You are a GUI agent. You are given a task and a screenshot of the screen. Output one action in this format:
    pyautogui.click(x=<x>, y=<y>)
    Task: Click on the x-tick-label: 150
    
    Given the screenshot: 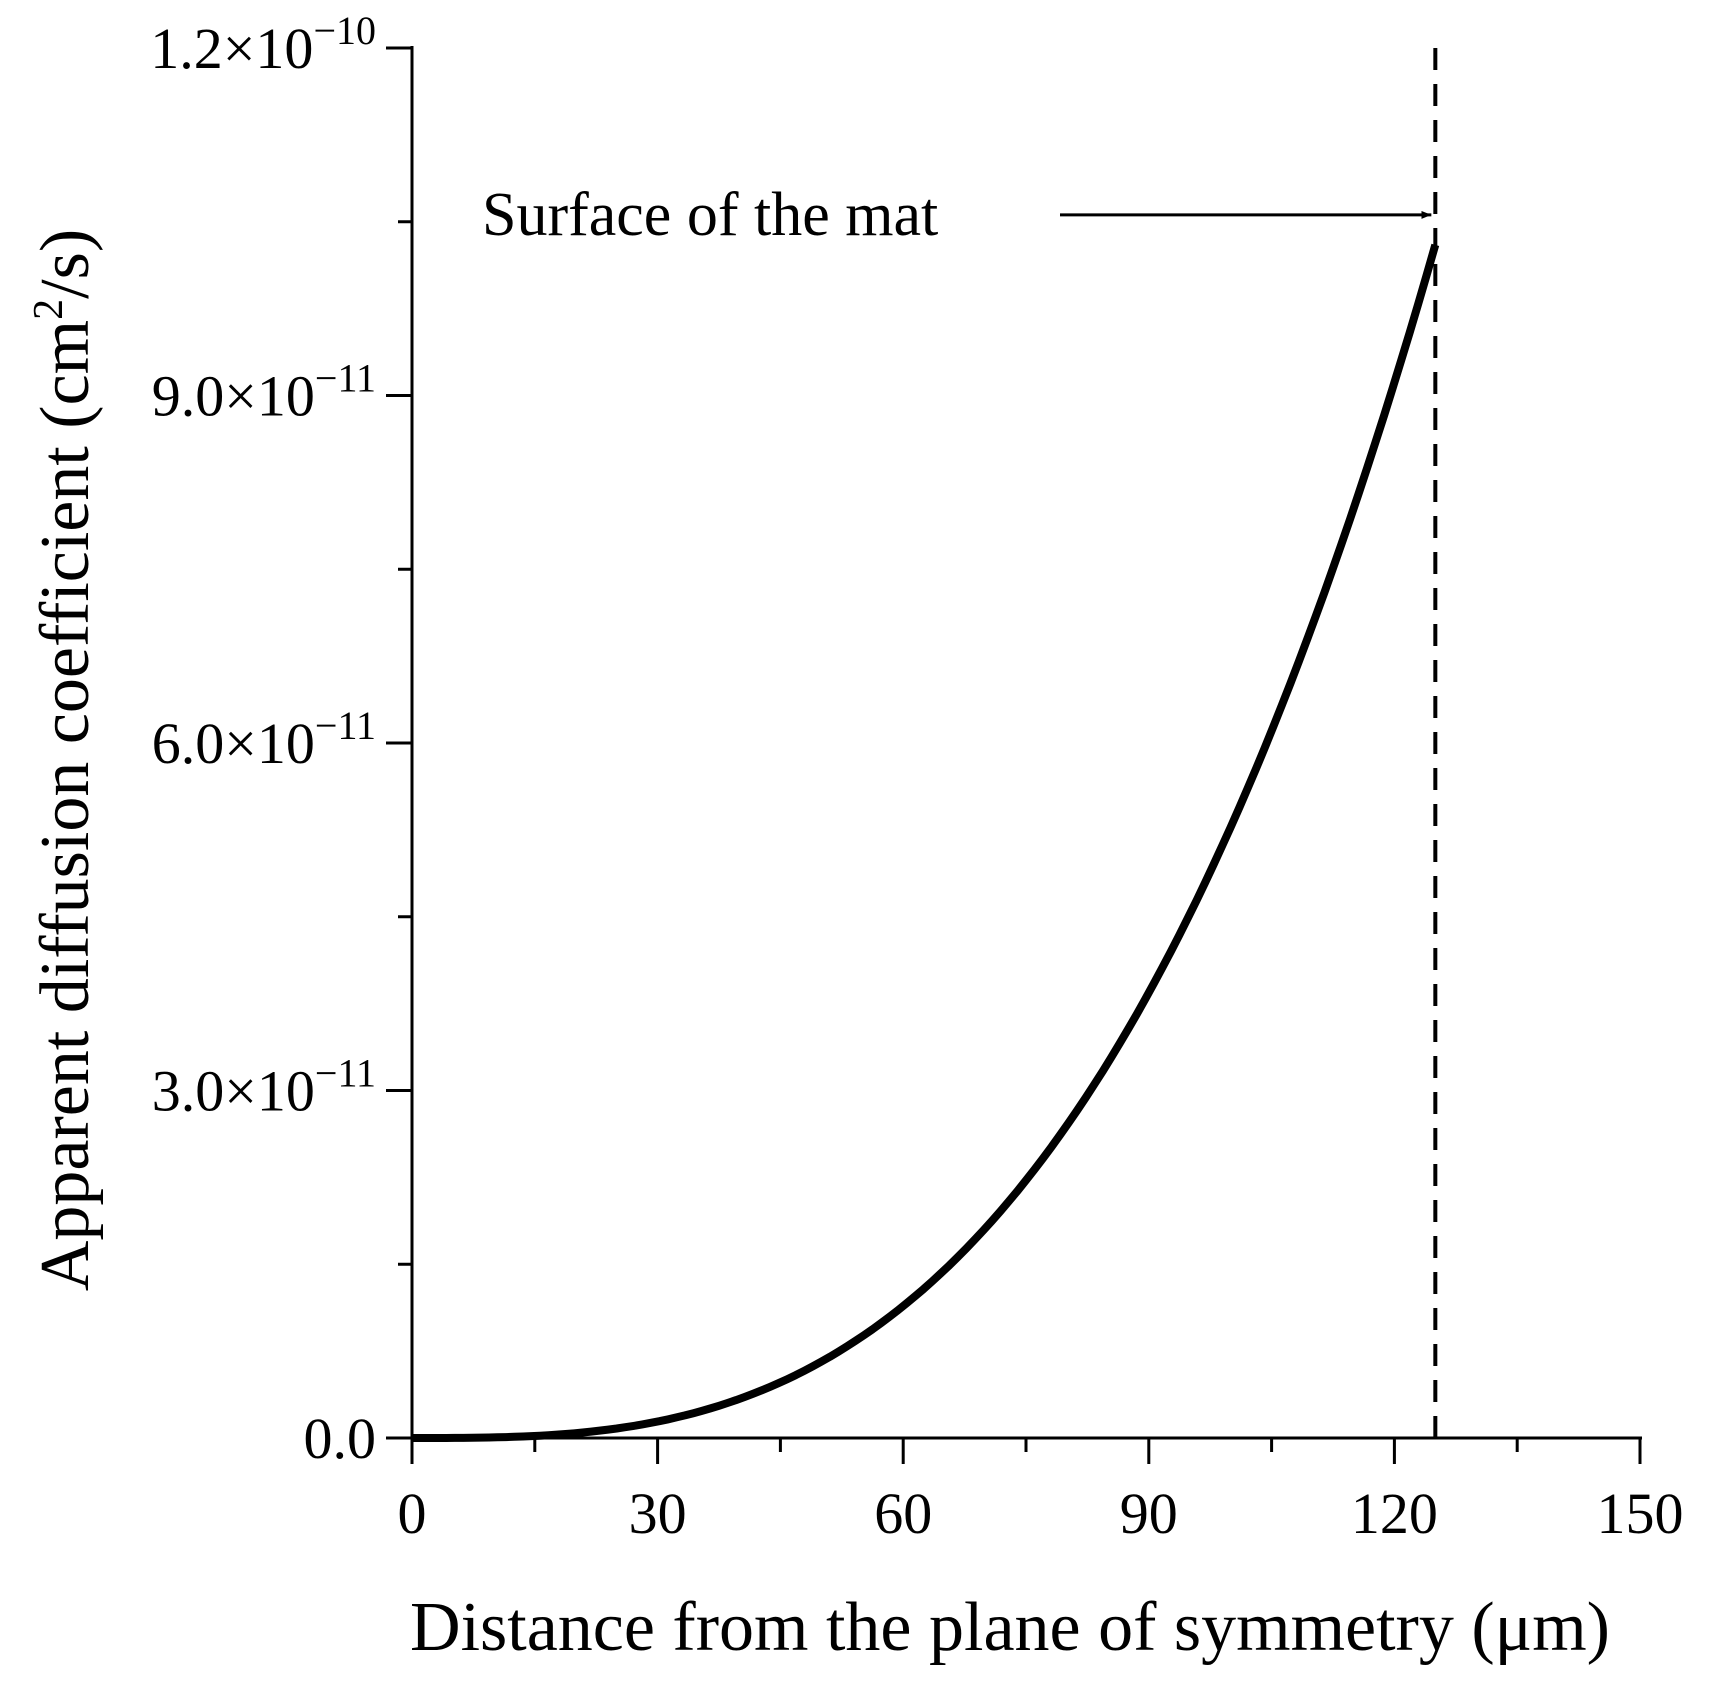 What is the action you would take?
    pyautogui.click(x=1640, y=1513)
    